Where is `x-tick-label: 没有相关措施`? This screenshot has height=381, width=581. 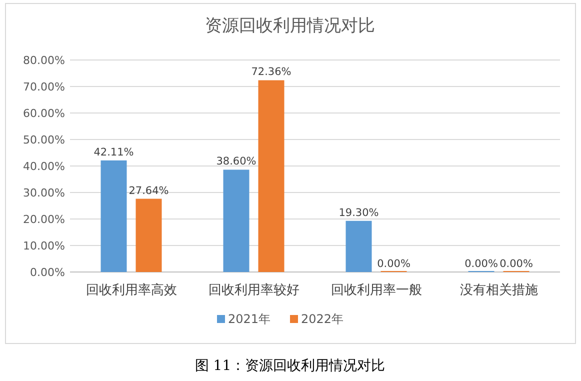 x-tick-label: 没有相关措施 is located at coordinates (499, 290).